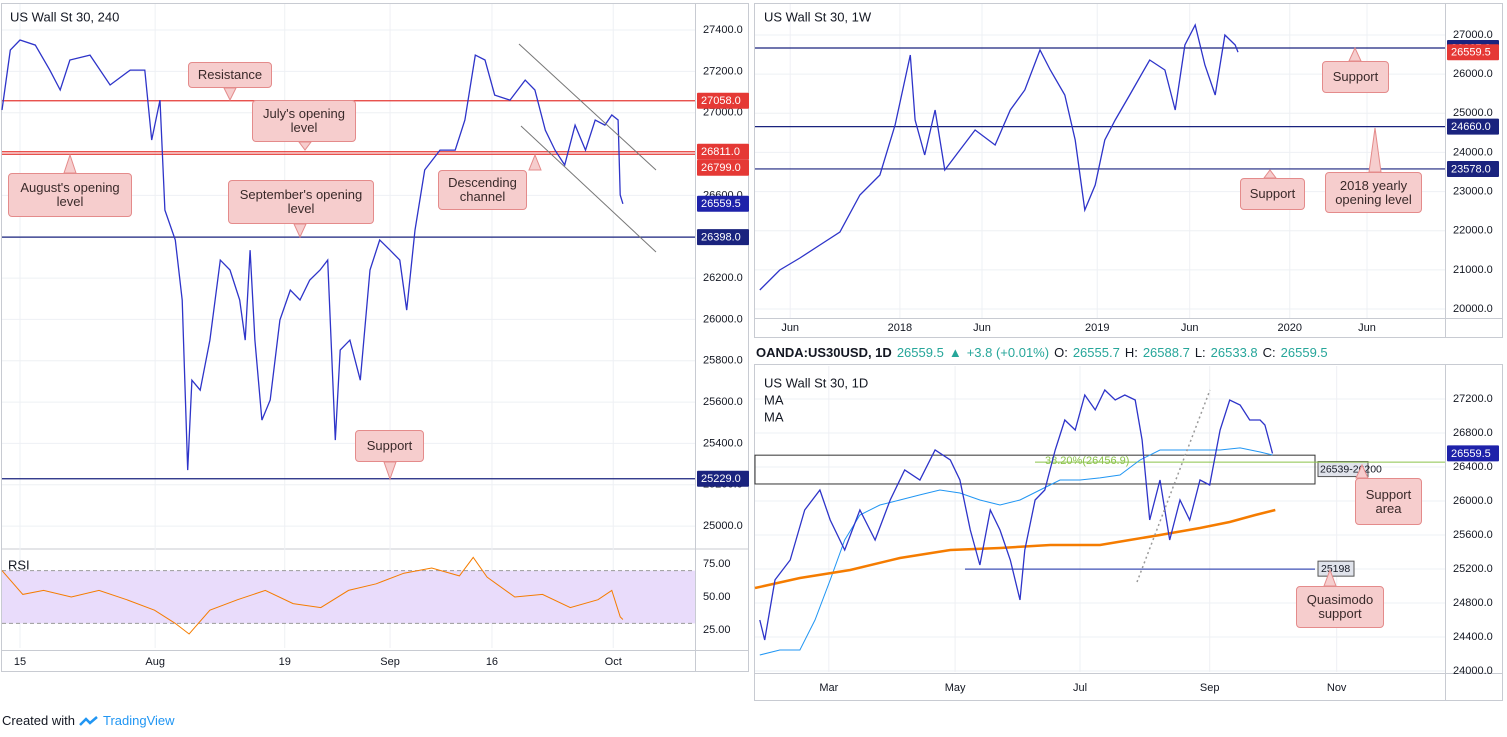  Describe the element at coordinates (816, 382) in the screenshot. I see `chart-title: US Wall St 30, 1D` at that location.